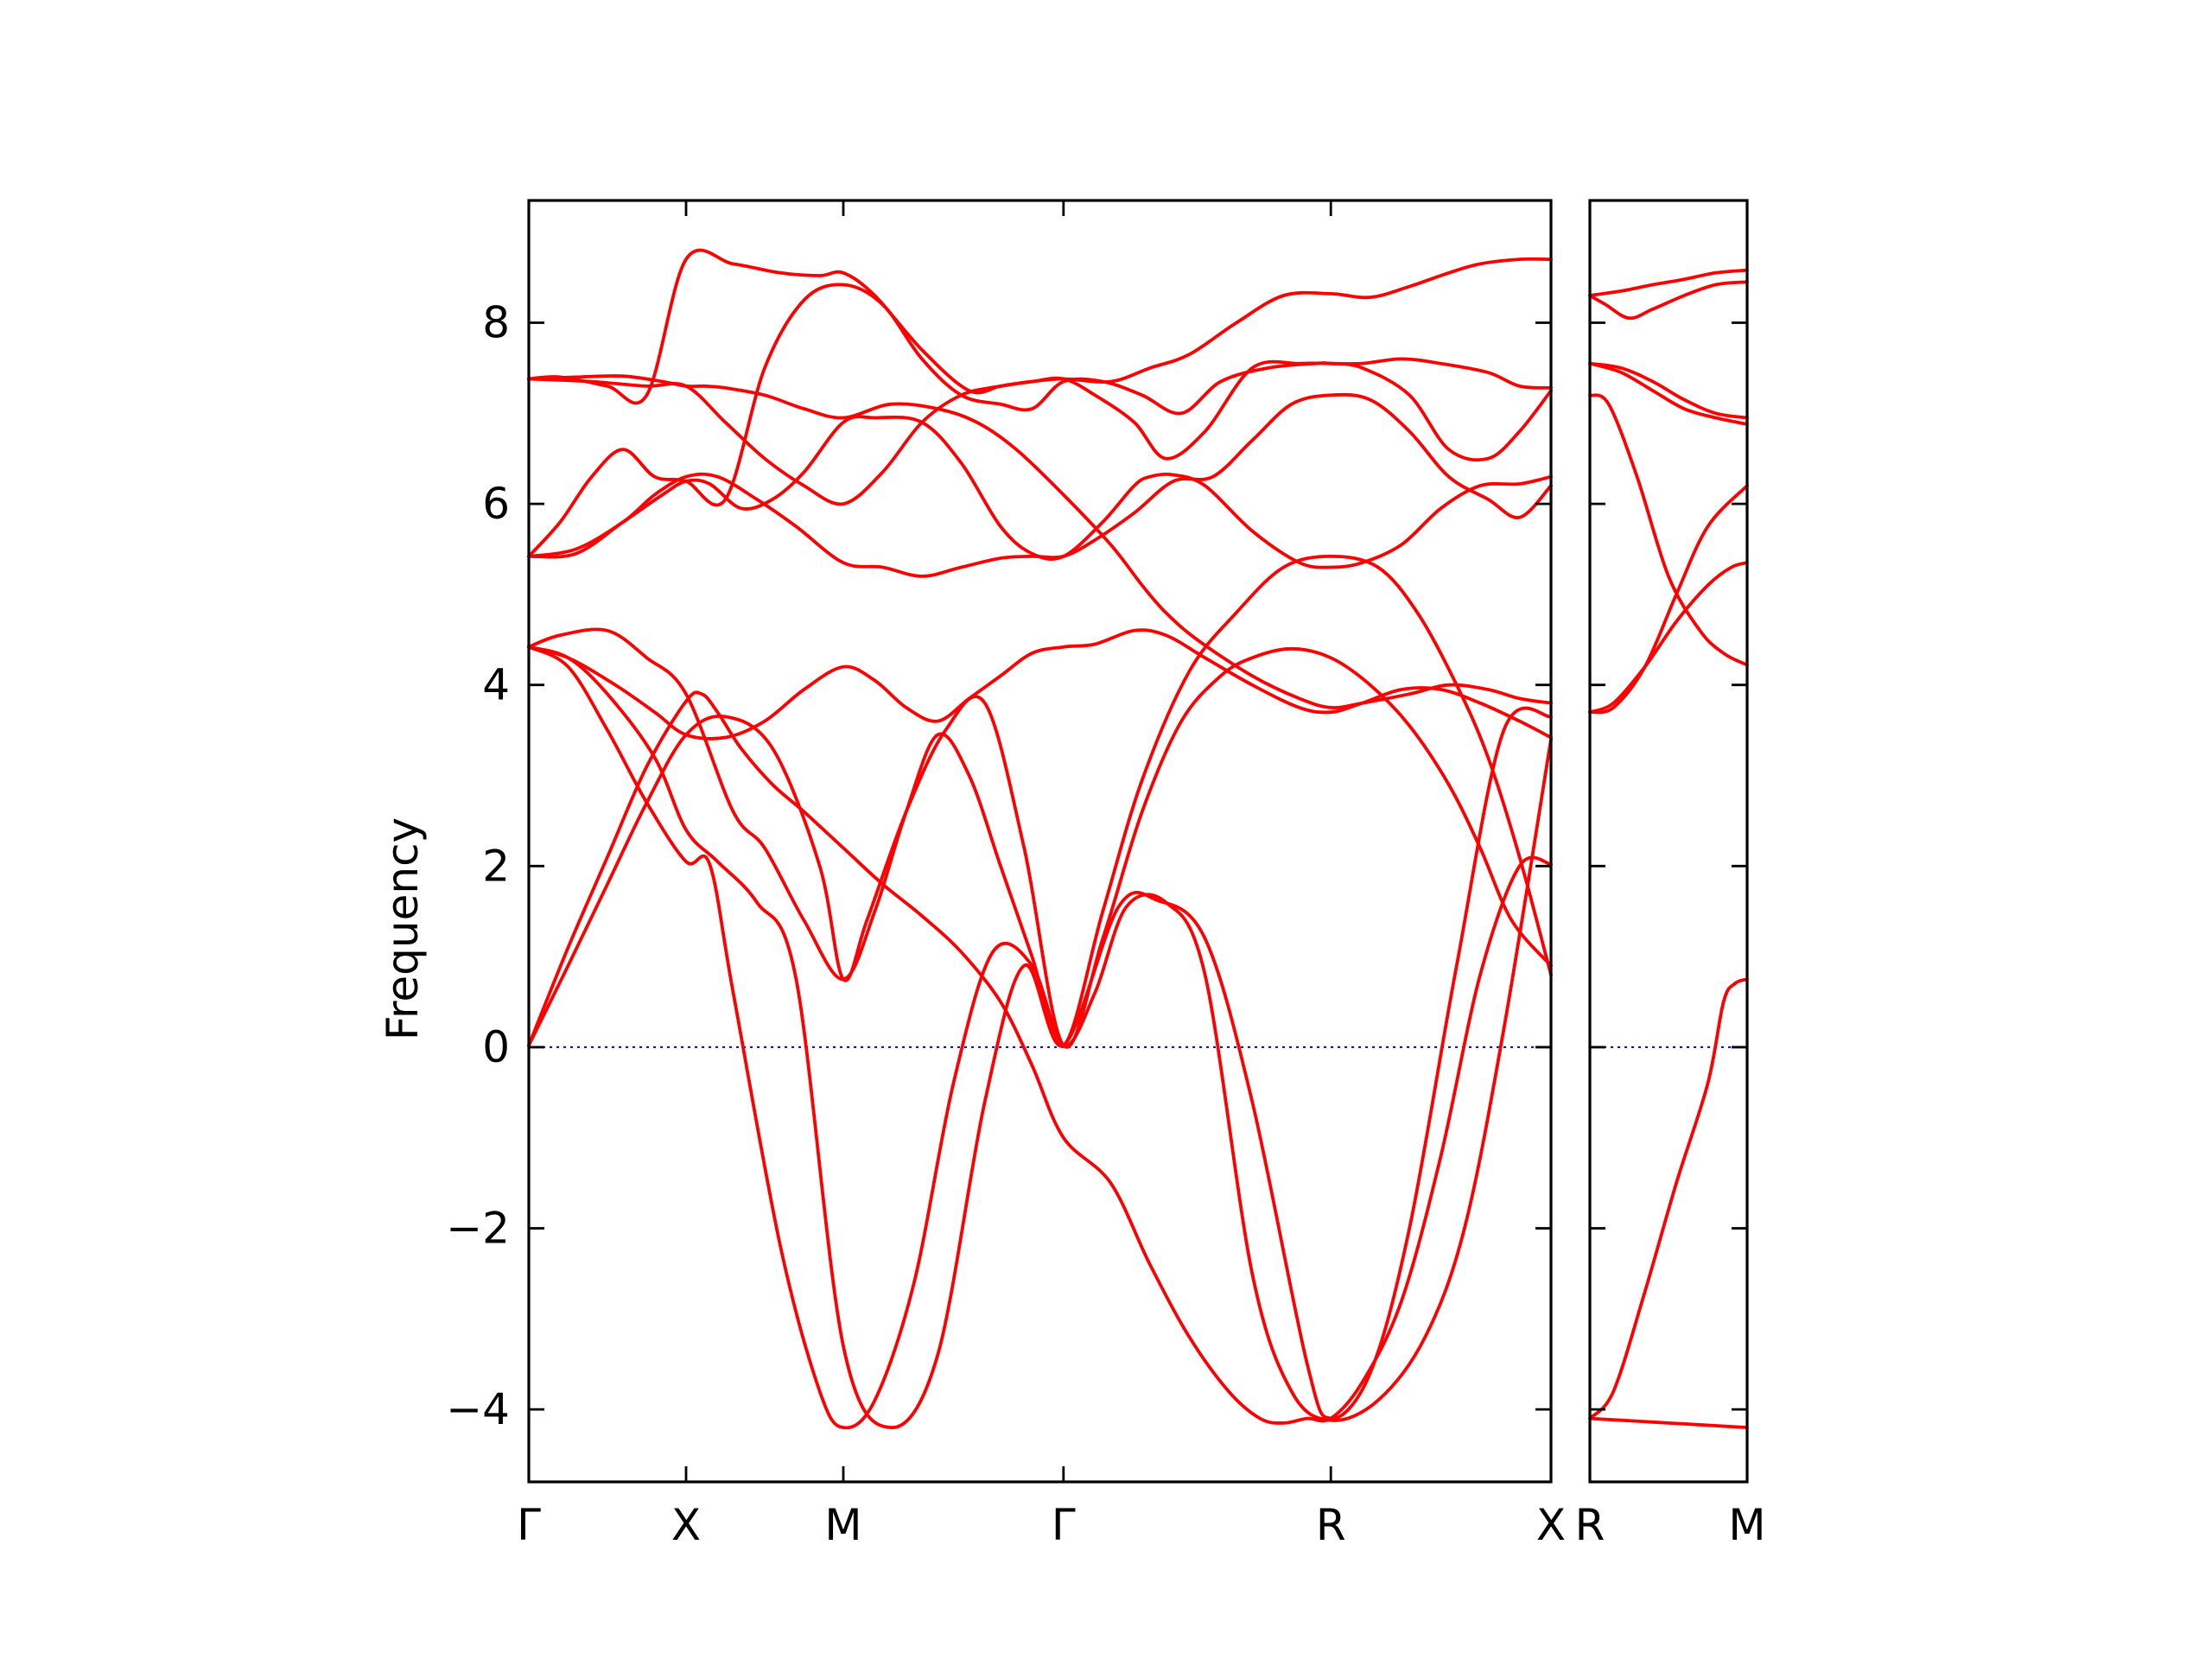 This screenshot has width=2212, height=1659. I want to click on y-tick-label: 2, so click(496, 866).